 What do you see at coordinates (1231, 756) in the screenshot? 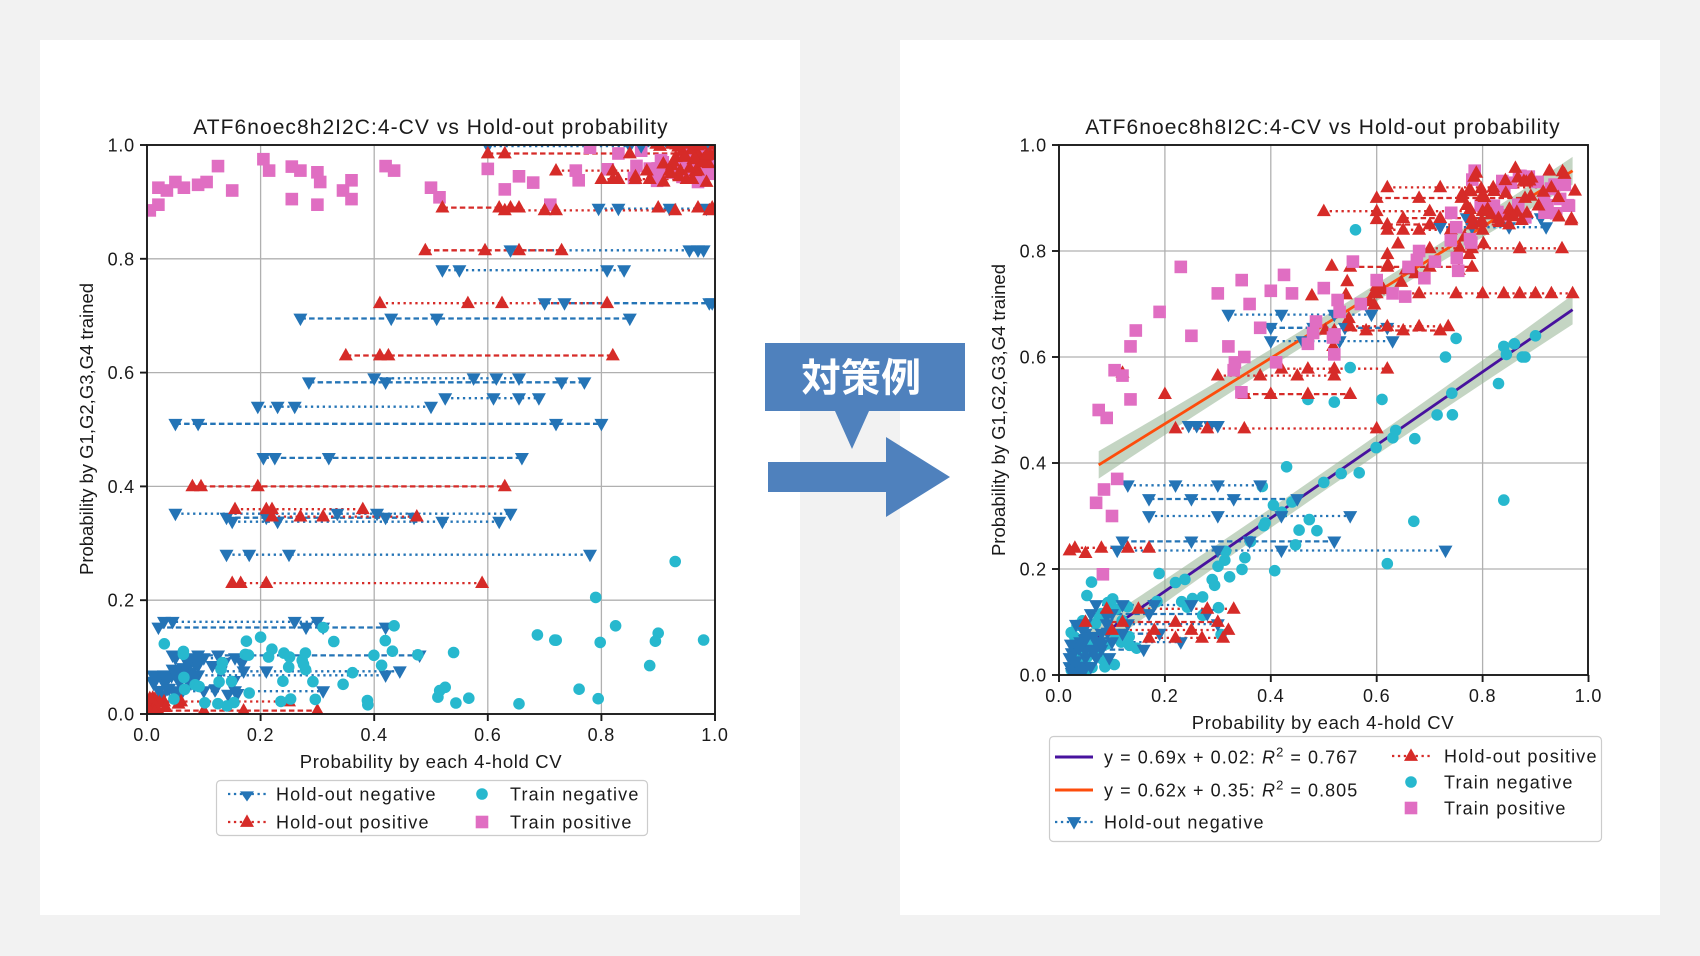
I see `svg-text: y = 0.69x + 0.02: R2 = 0.767` at bounding box center [1231, 756].